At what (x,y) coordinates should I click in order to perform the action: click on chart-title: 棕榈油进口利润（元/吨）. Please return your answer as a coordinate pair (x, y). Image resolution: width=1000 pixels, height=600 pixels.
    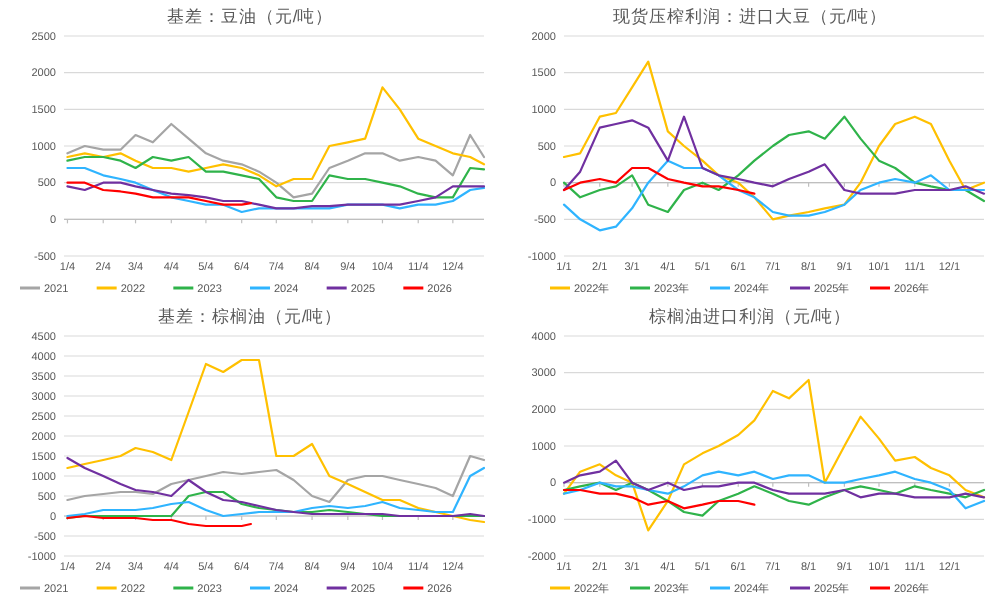
    Looking at the image, I should click on (750, 316).